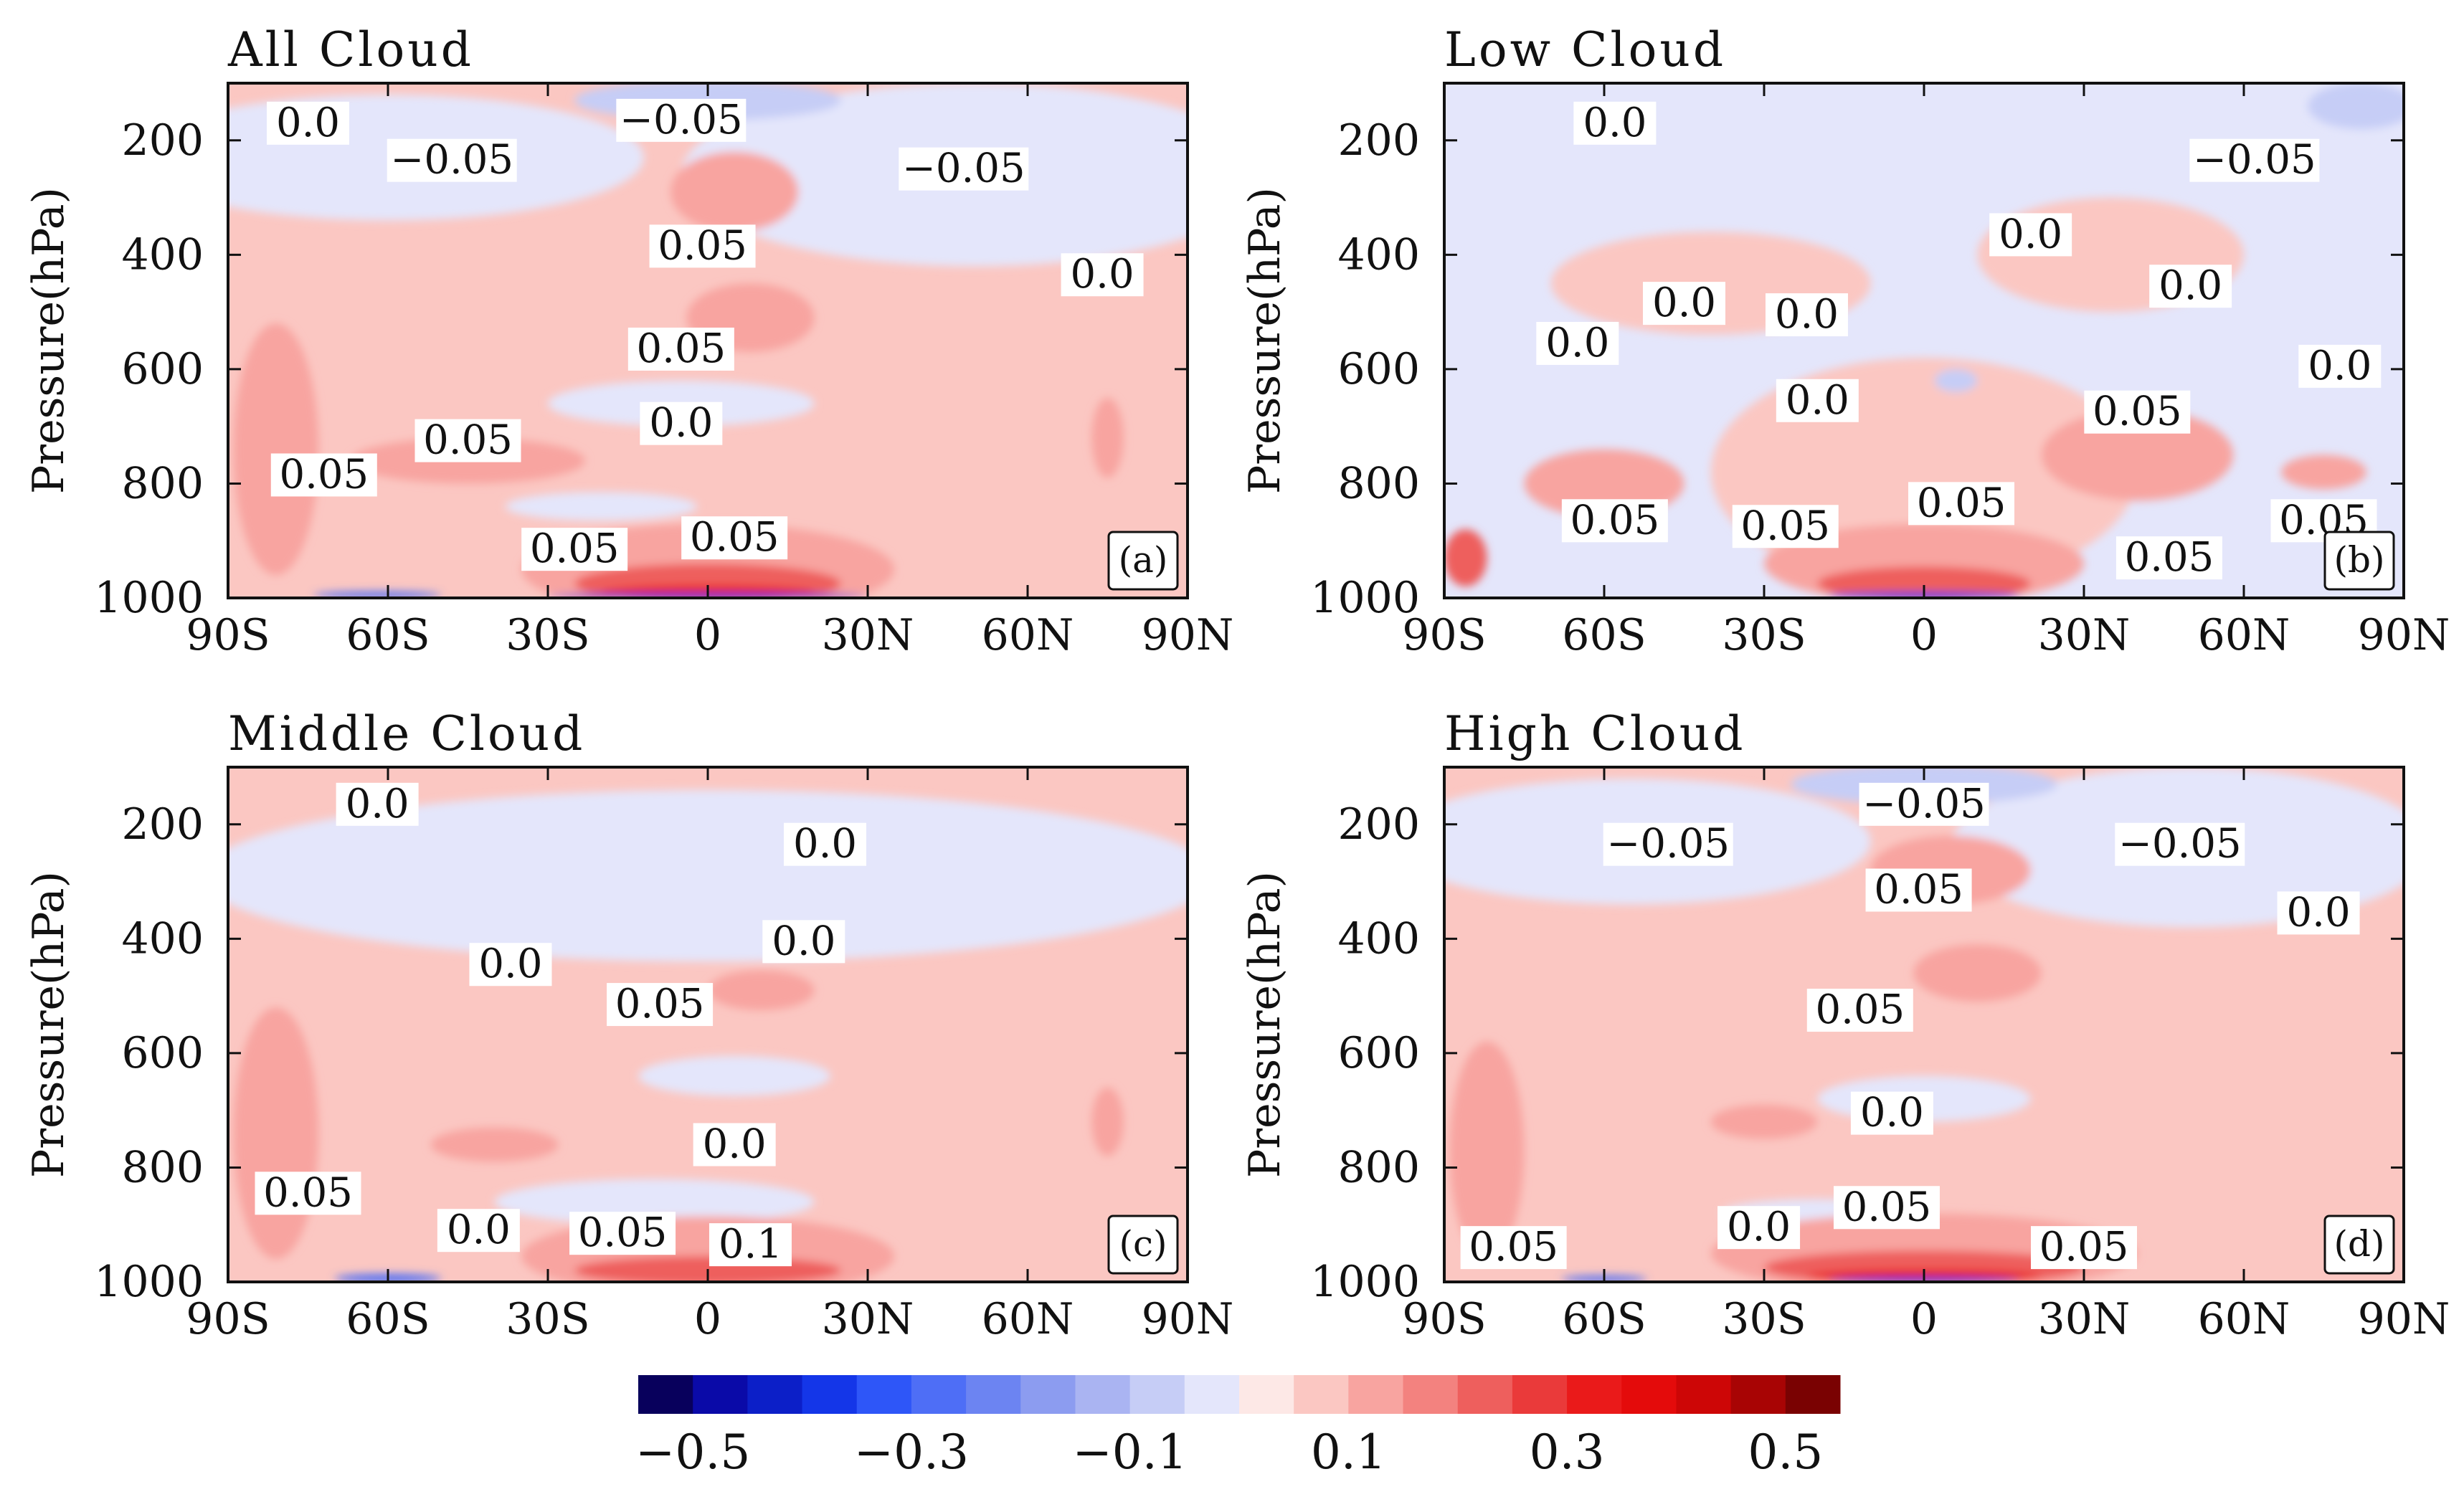  Describe the element at coordinates (1028, 635) in the screenshot. I see `x-tick-label: 60N` at that location.